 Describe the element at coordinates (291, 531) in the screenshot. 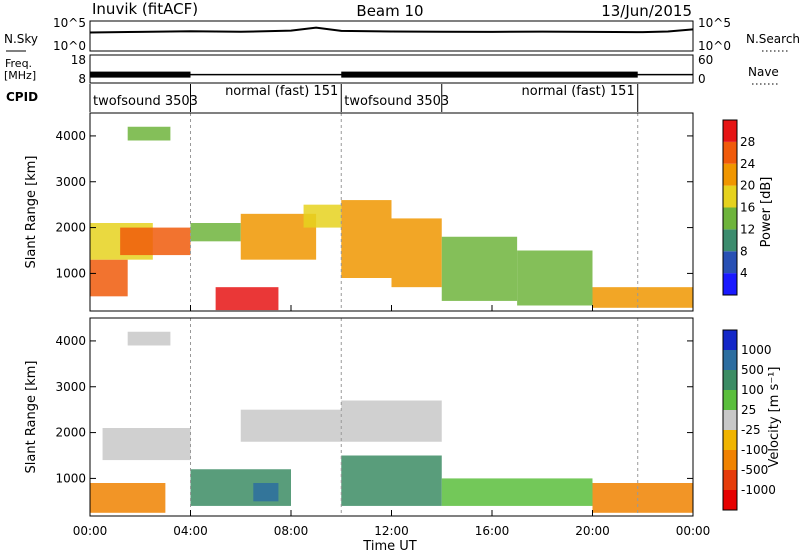

I see `time-tick-label-2: 08:00` at that location.